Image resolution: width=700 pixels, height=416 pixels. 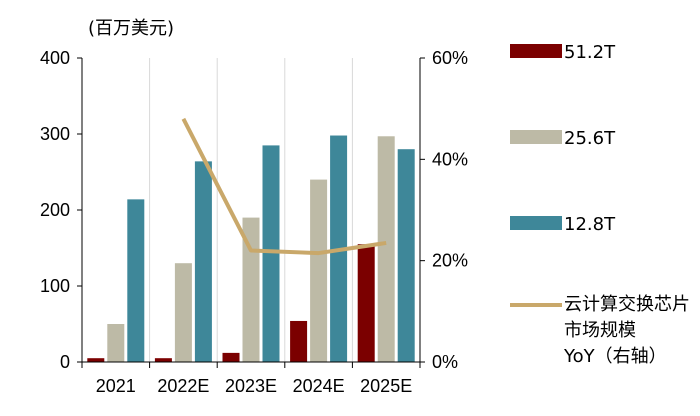 I want to click on bar-25.6T-2022E, so click(x=183, y=312).